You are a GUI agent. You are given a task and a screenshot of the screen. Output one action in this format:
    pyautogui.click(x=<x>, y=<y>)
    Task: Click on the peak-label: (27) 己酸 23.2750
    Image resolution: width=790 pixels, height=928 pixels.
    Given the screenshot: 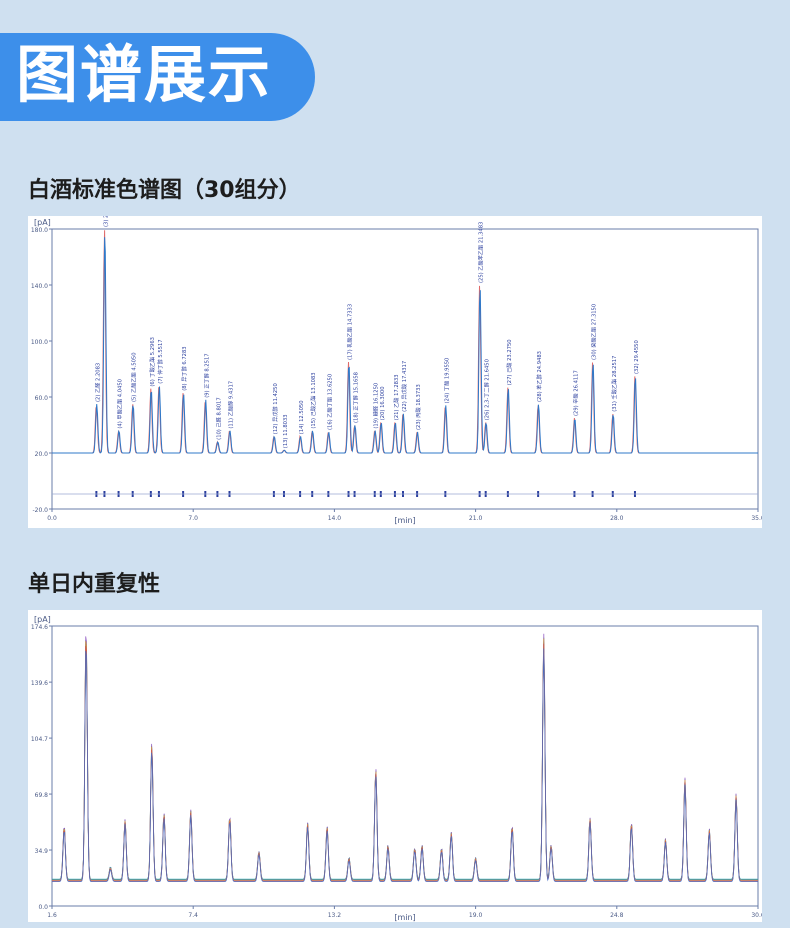 What is the action you would take?
    pyautogui.click(x=509, y=362)
    